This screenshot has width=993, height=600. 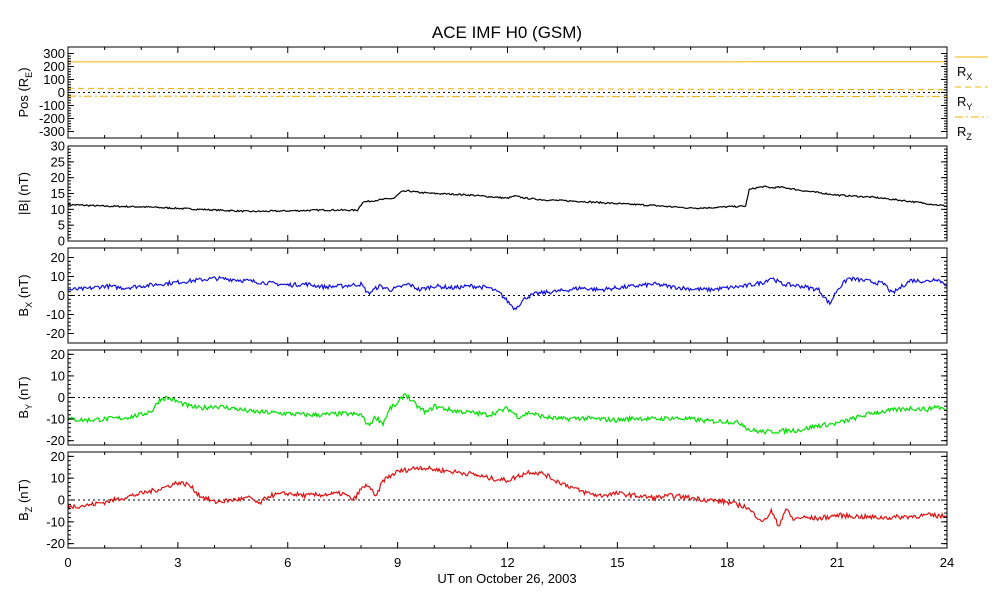 I want to click on y-axis-label: BY (nT), so click(x=25, y=397).